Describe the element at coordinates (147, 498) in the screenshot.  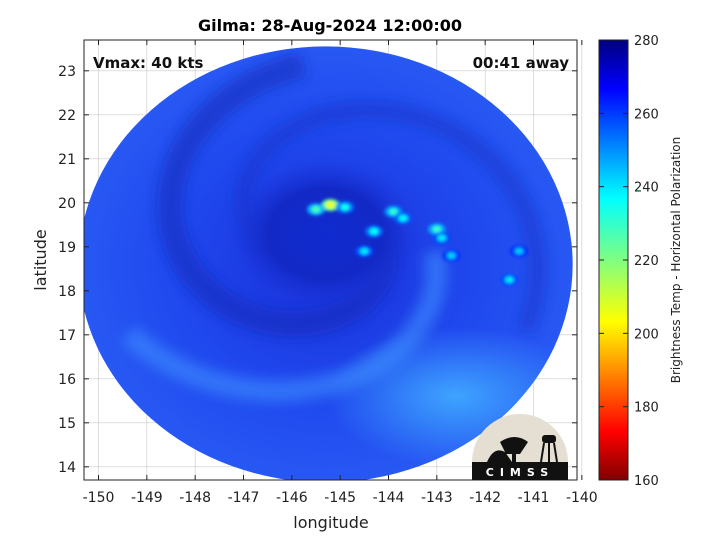
I see `x-tick-label: -149` at that location.